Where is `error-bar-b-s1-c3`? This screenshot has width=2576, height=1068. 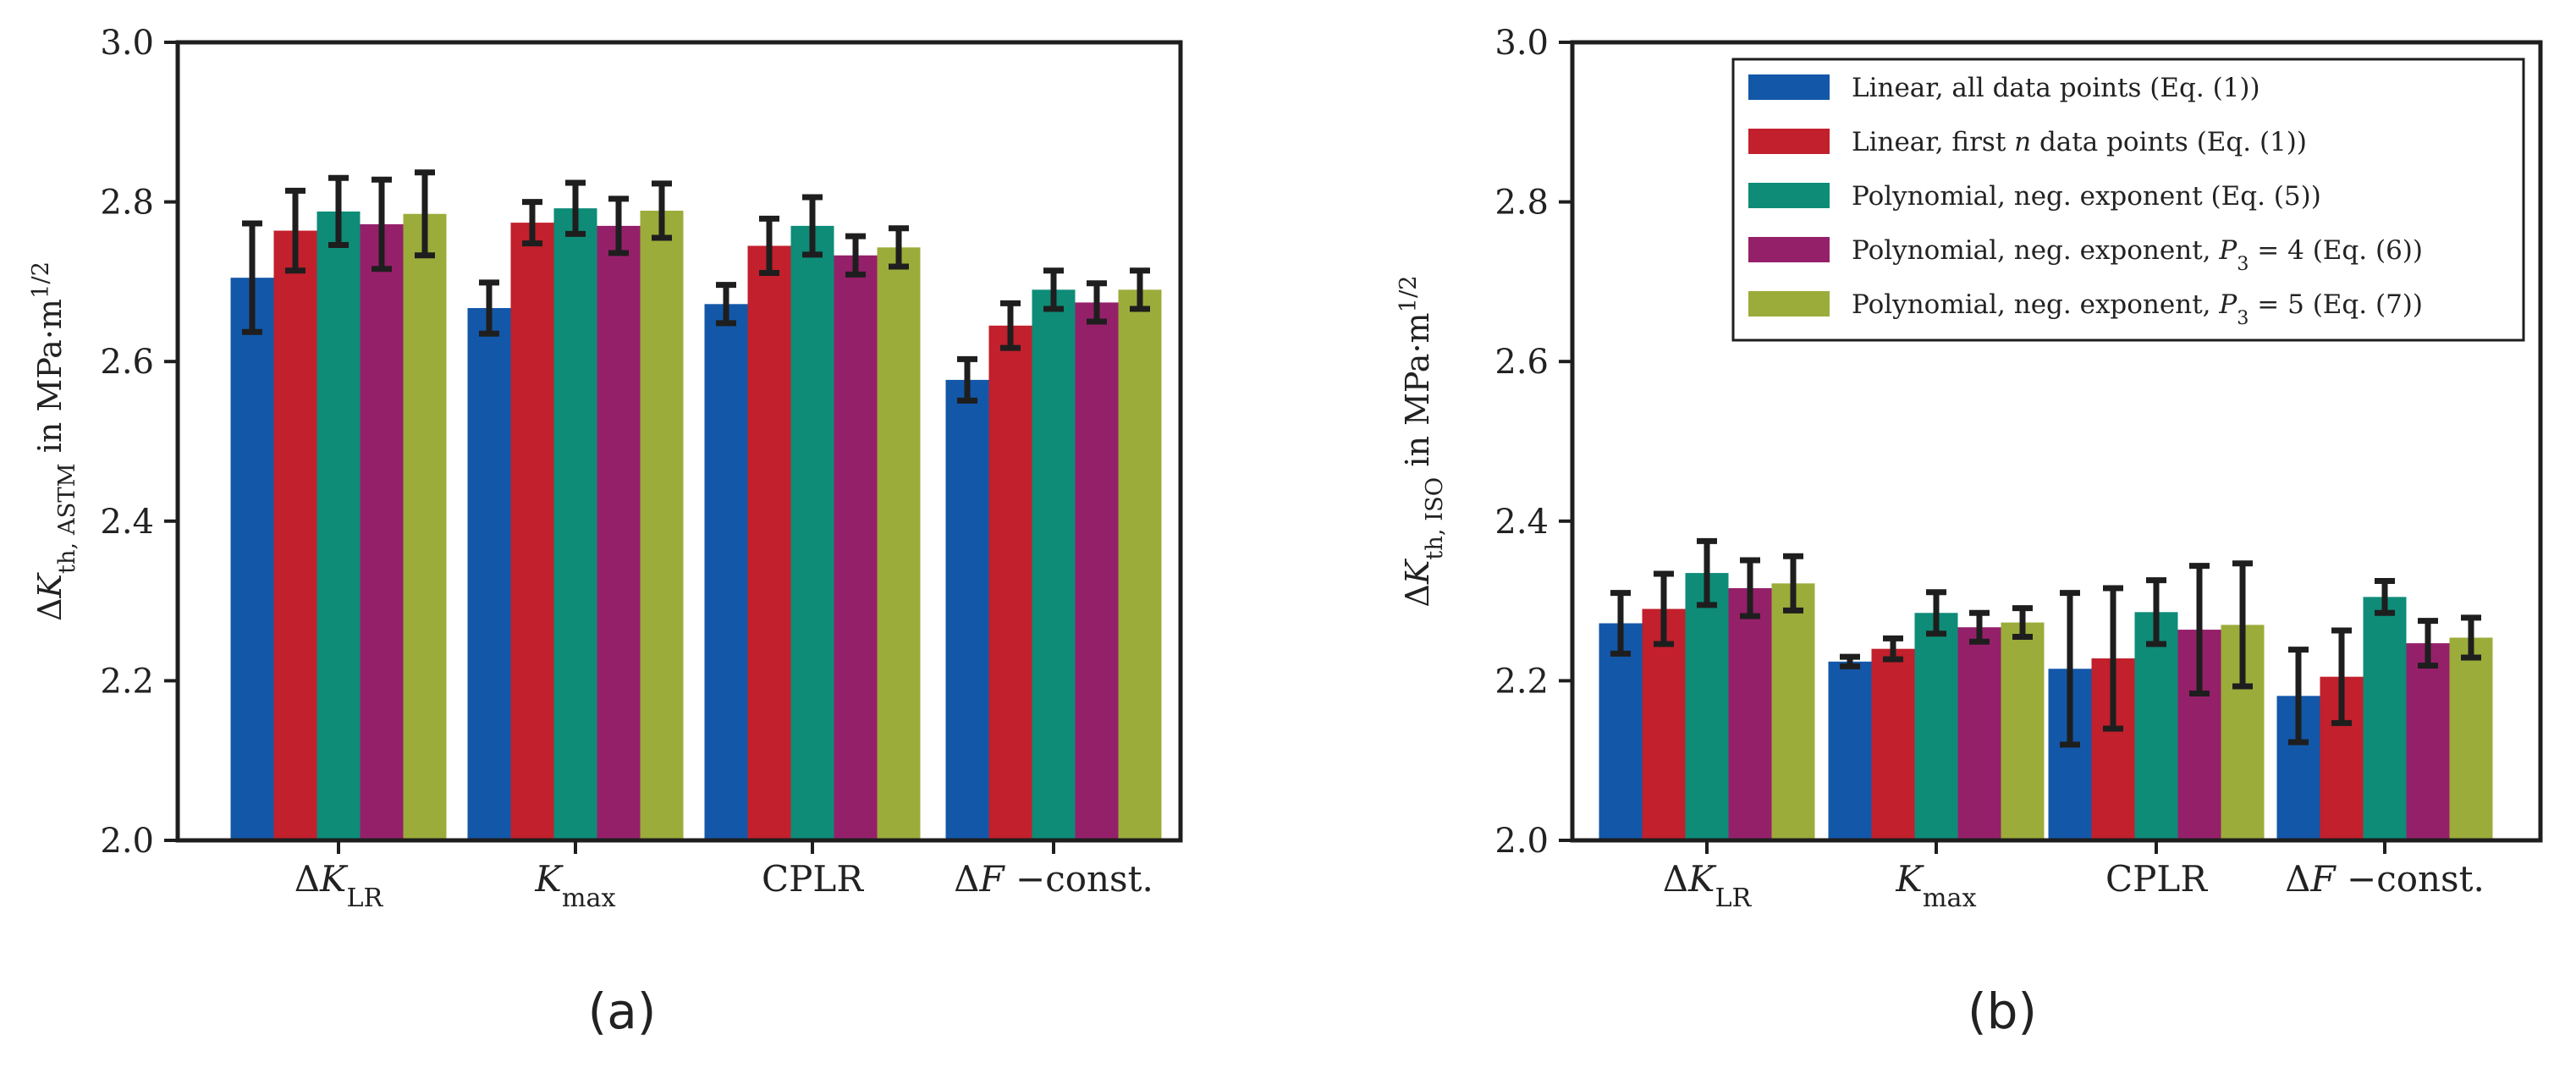 error-bar-b-s1-c3 is located at coordinates (2070, 669).